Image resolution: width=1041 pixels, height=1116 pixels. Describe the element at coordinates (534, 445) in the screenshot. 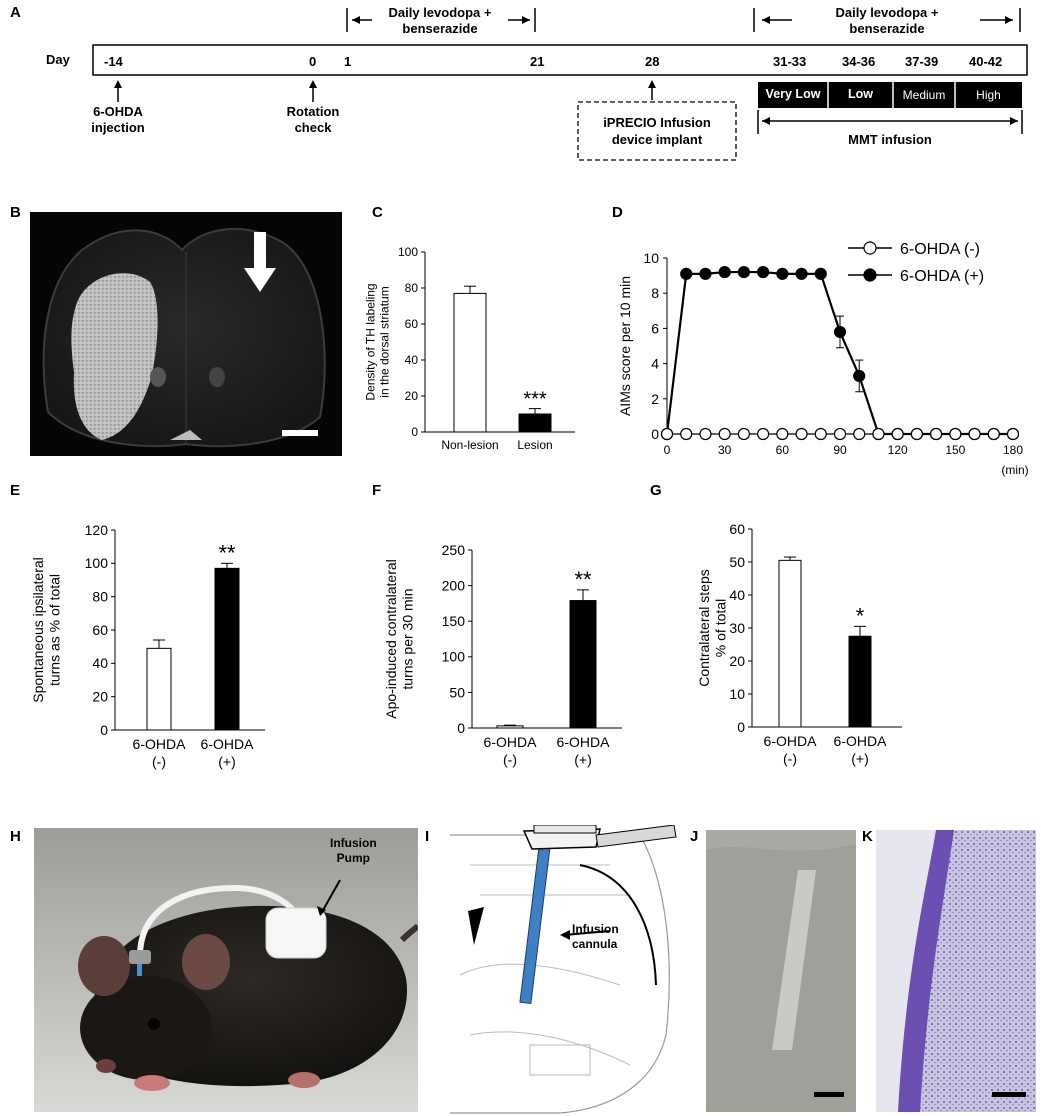

I see `chart-c-category-1: Lesion` at that location.